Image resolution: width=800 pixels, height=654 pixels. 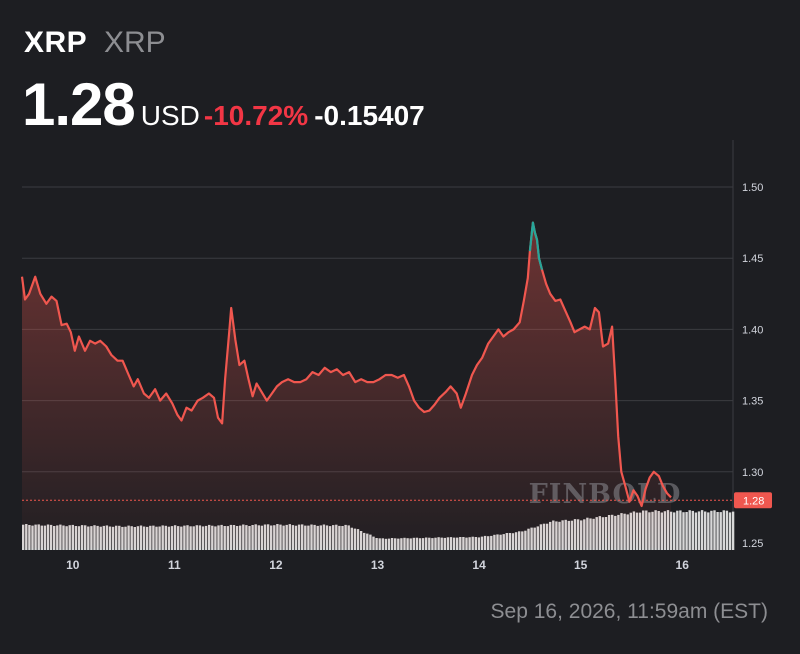 What do you see at coordinates (752, 366) in the screenshot?
I see `y-axis: 1.50 1.45 1.40 1.35 1.30 1.25` at bounding box center [752, 366].